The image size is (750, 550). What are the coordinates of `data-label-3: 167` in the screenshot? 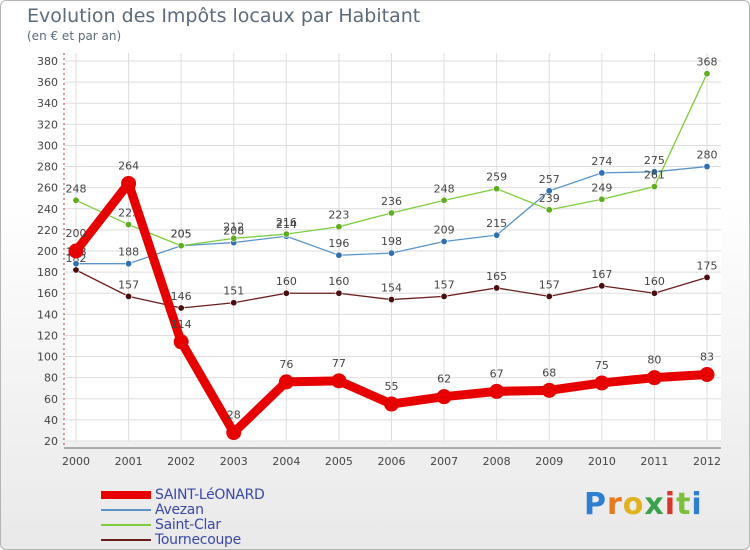 It's located at (601, 274).